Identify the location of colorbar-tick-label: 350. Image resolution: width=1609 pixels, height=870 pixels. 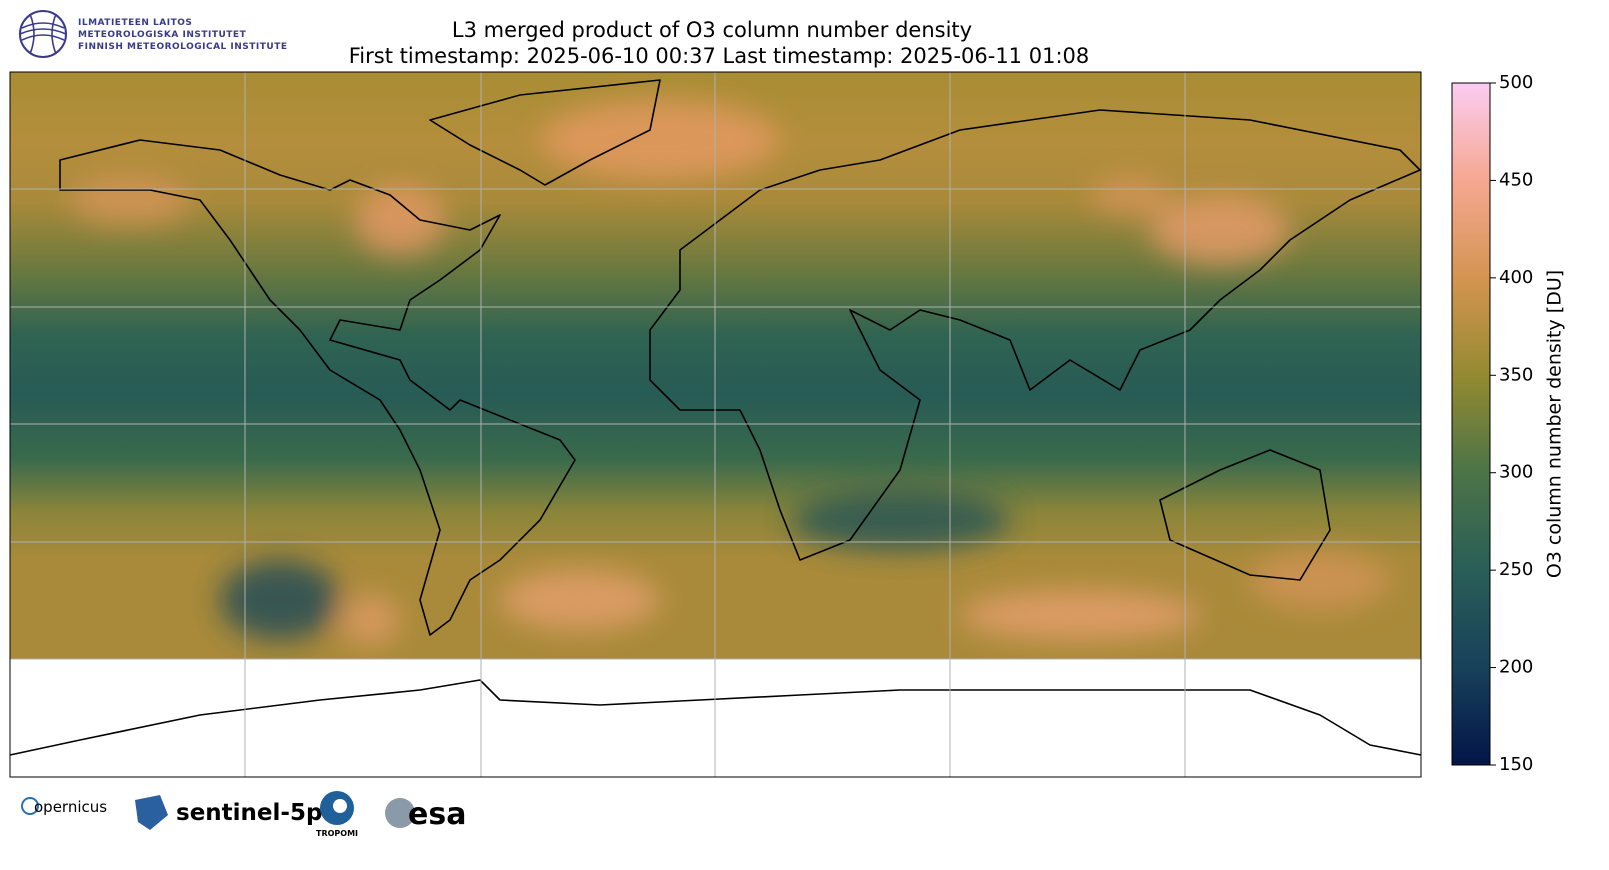
(1516, 374).